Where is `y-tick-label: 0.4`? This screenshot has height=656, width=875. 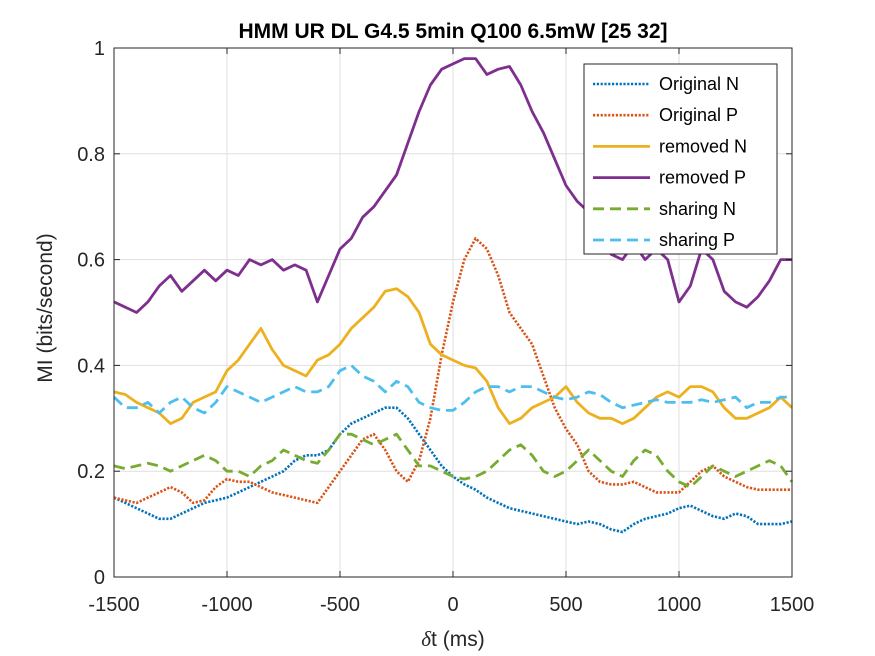 y-tick-label: 0.4 is located at coordinates (91, 366).